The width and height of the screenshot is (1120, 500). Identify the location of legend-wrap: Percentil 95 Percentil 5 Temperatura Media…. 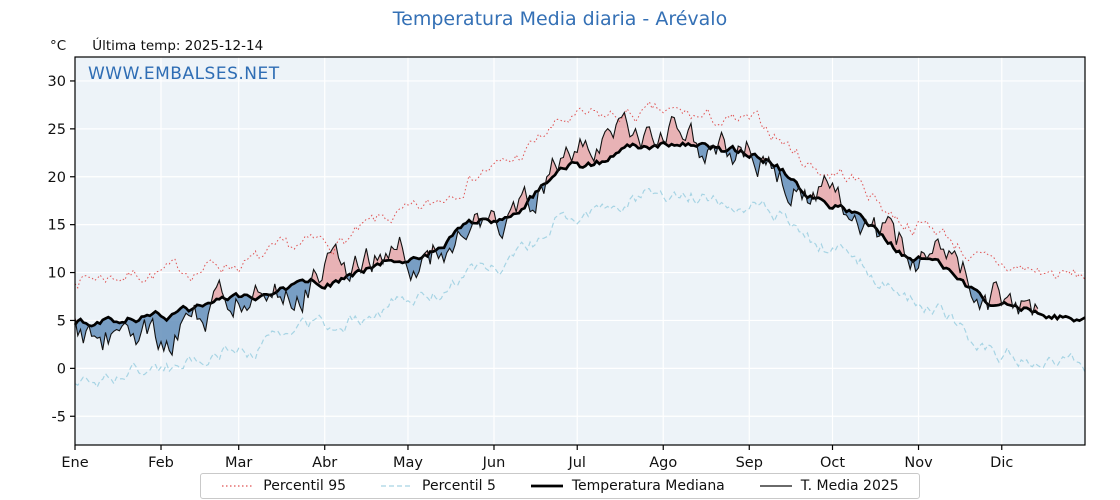
(560, 486).